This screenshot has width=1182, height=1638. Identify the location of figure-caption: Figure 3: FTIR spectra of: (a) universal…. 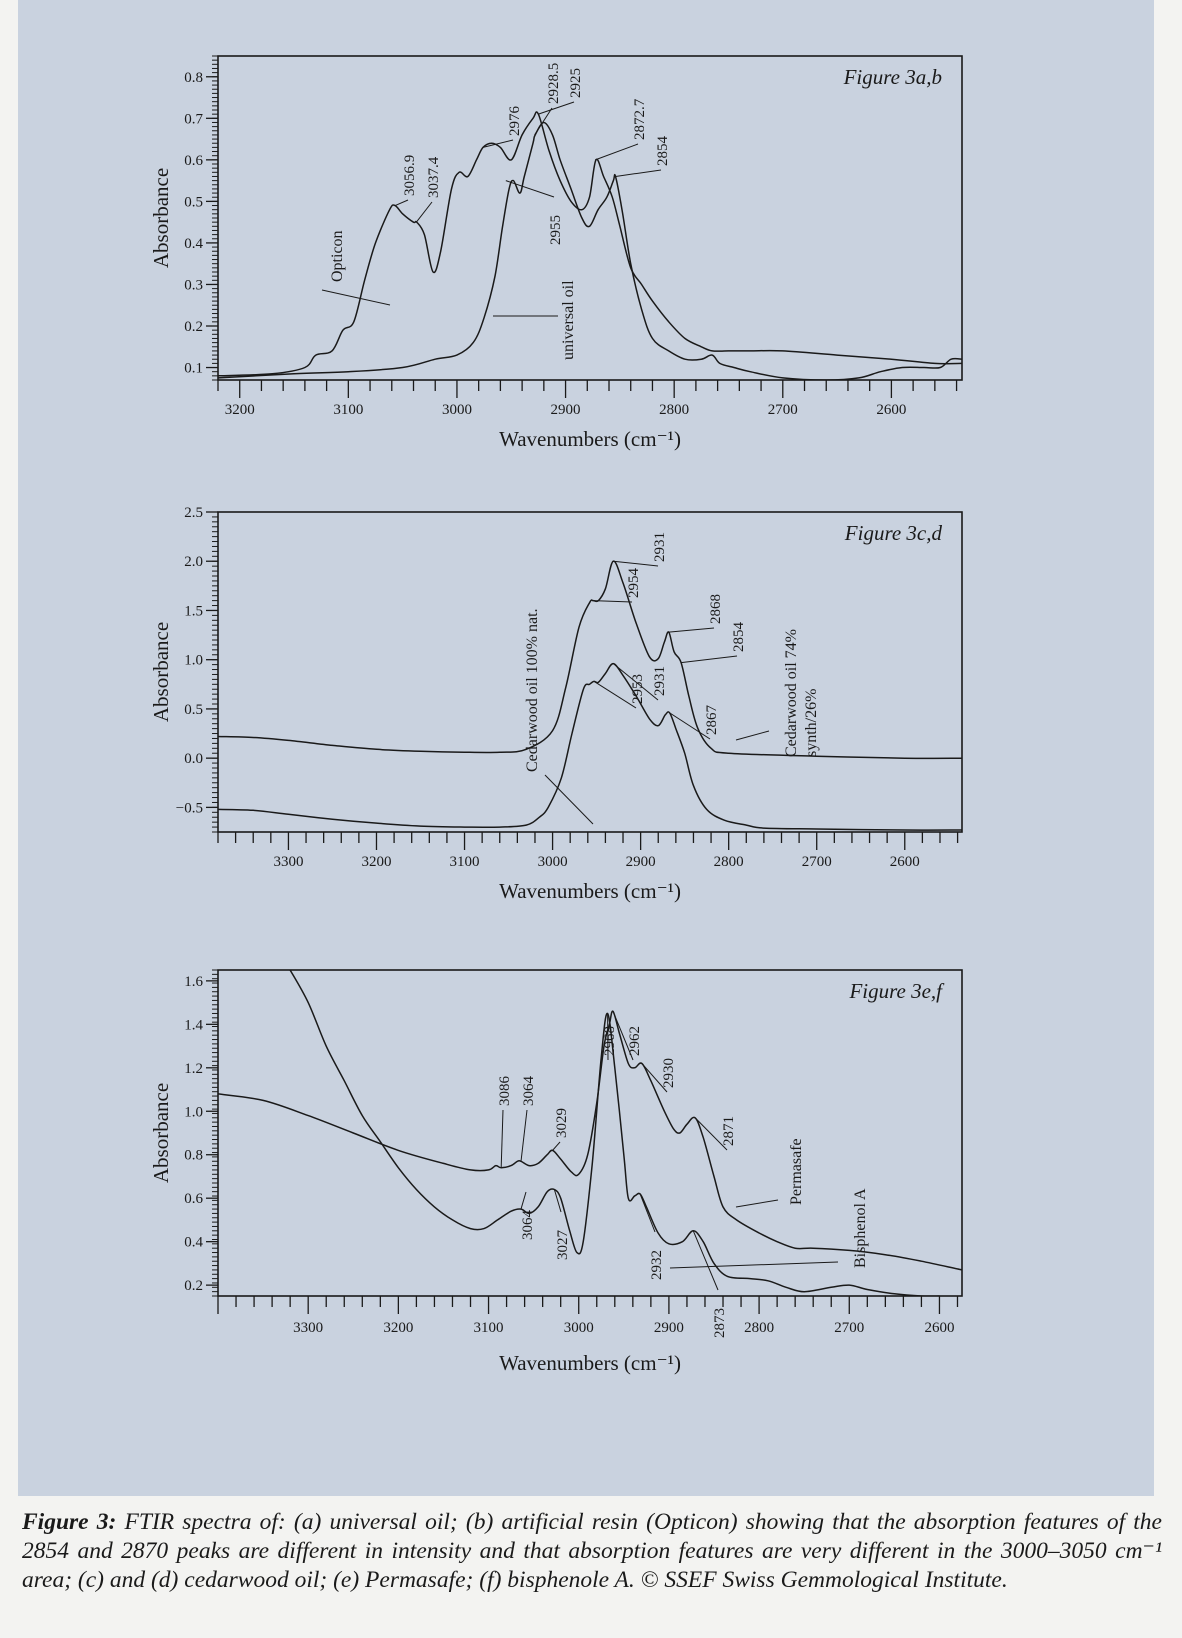
(592, 1551).